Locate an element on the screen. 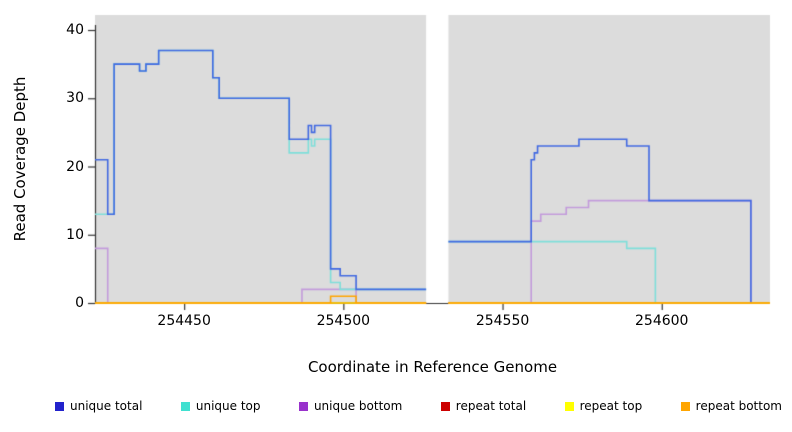 The image size is (792, 432). legend-item-unique-total: unique total is located at coordinates (98, 406).